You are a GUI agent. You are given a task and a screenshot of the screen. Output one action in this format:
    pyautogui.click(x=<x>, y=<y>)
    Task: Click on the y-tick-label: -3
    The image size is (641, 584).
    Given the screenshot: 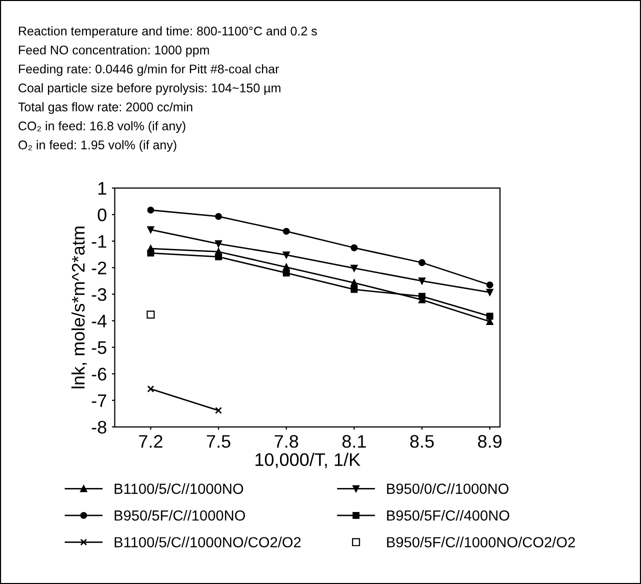 What is the action you would take?
    pyautogui.click(x=99, y=294)
    